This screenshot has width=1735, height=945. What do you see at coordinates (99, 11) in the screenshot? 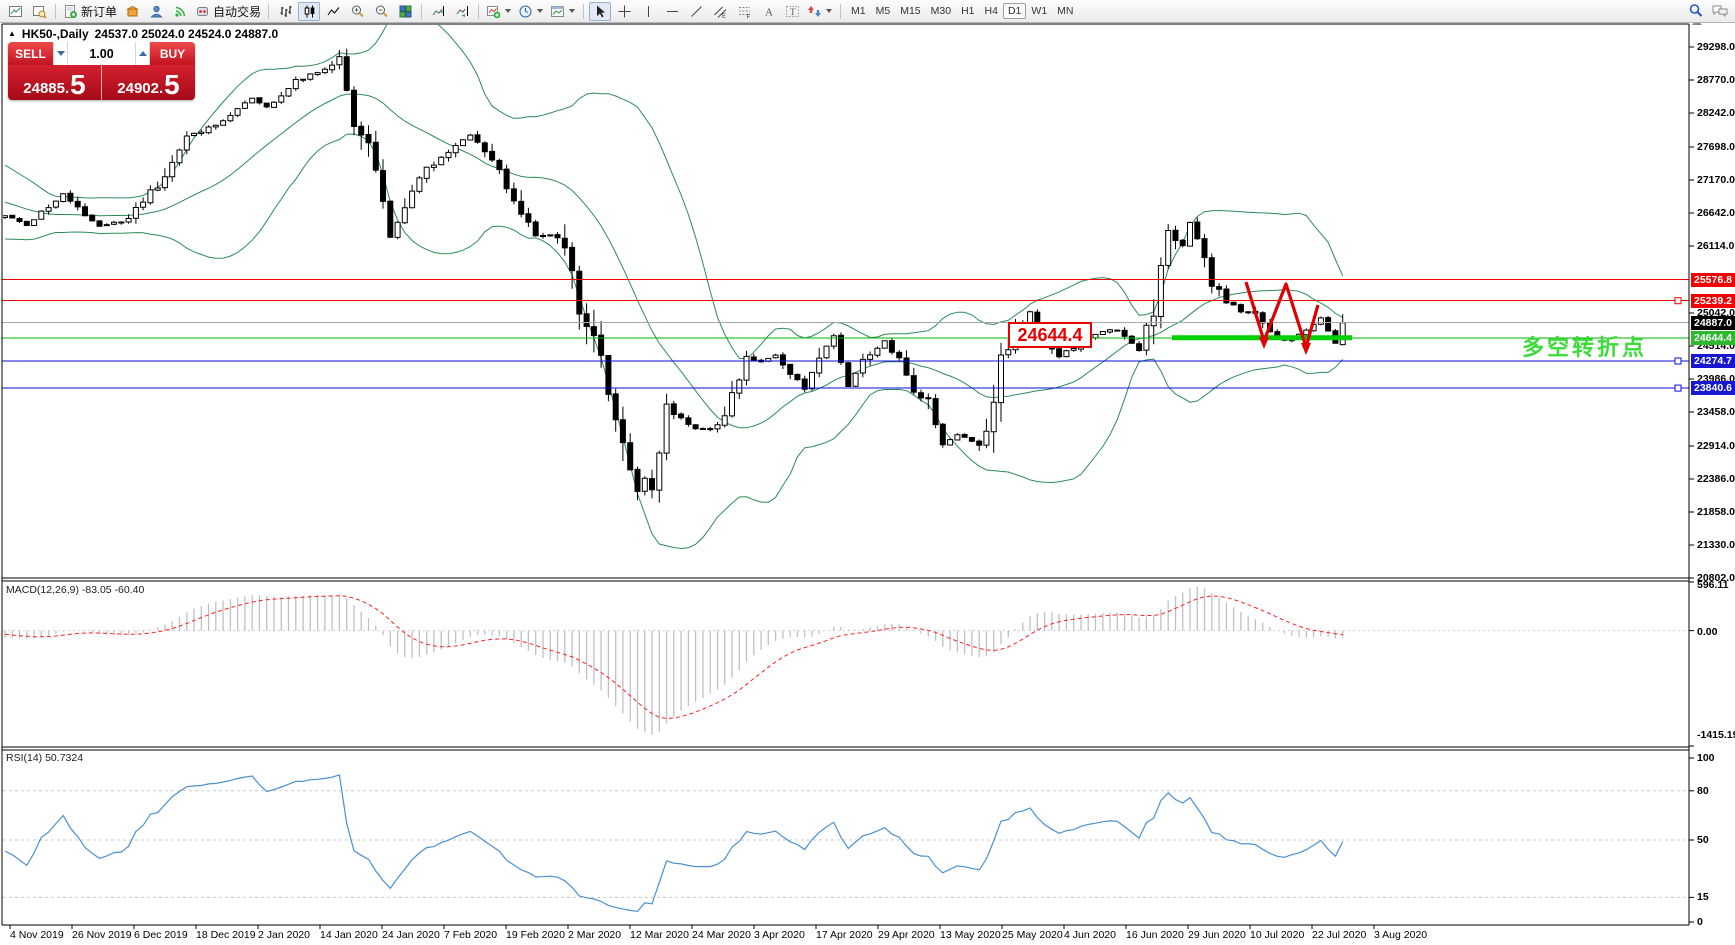
I see `new-order-label: 新订单` at bounding box center [99, 11].